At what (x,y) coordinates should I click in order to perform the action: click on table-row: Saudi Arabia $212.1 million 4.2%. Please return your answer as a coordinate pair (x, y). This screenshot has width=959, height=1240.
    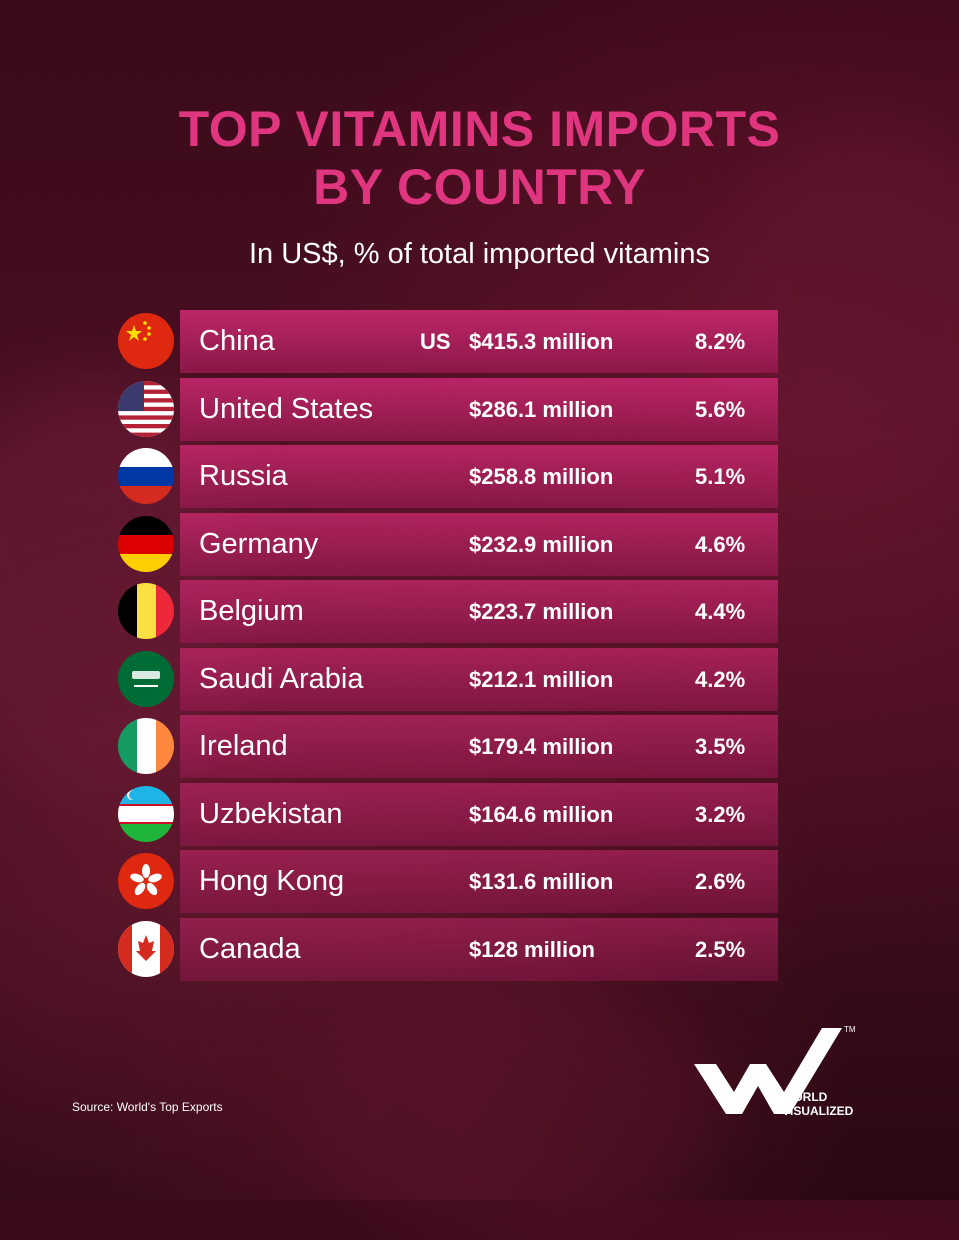
    Looking at the image, I should click on (479, 679).